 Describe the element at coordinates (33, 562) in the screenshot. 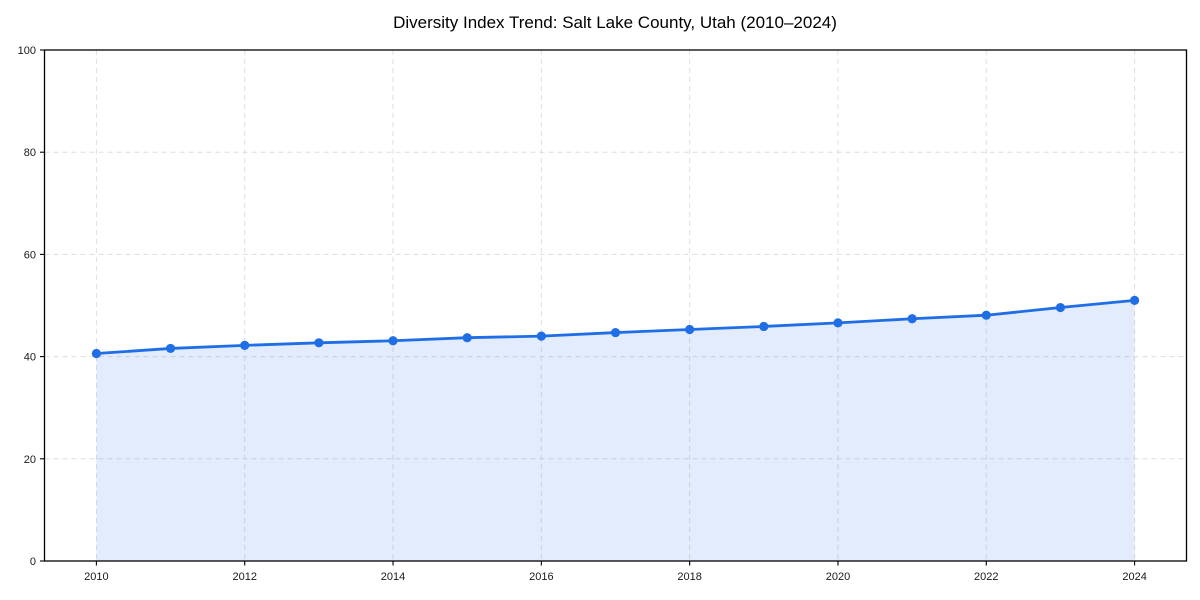

I see `y-tick-label-0: 0` at that location.